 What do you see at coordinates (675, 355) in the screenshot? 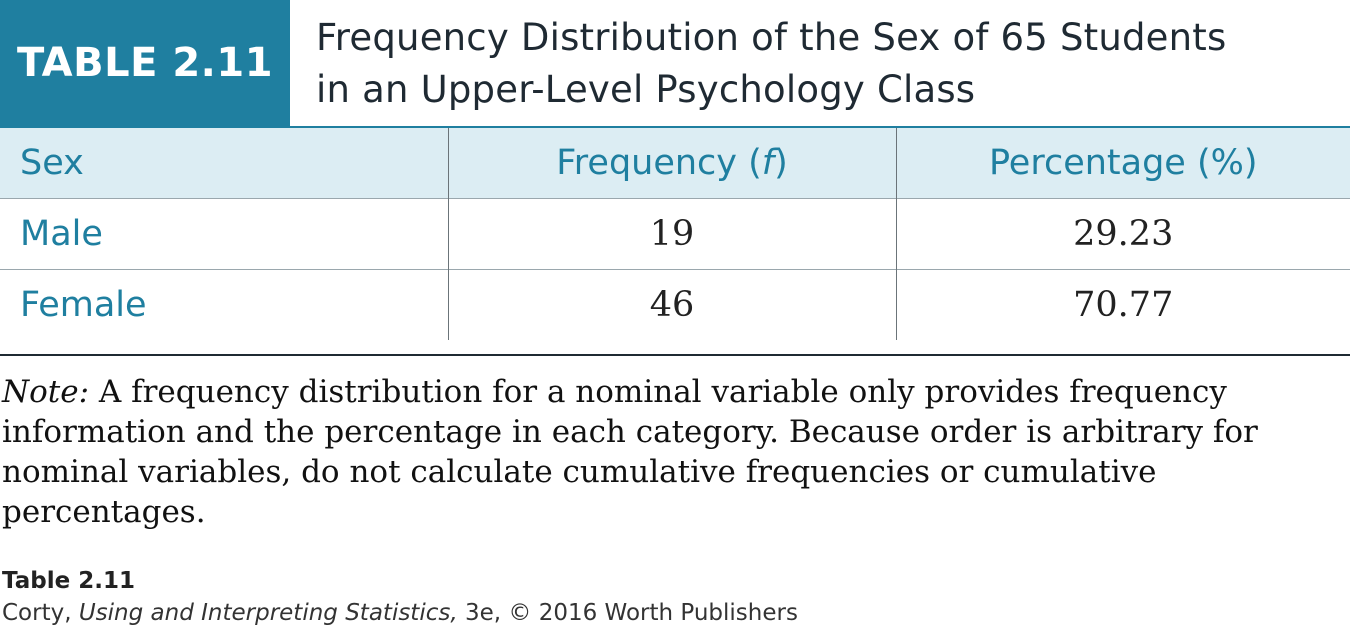
I see `table-bottom-rule` at bounding box center [675, 355].